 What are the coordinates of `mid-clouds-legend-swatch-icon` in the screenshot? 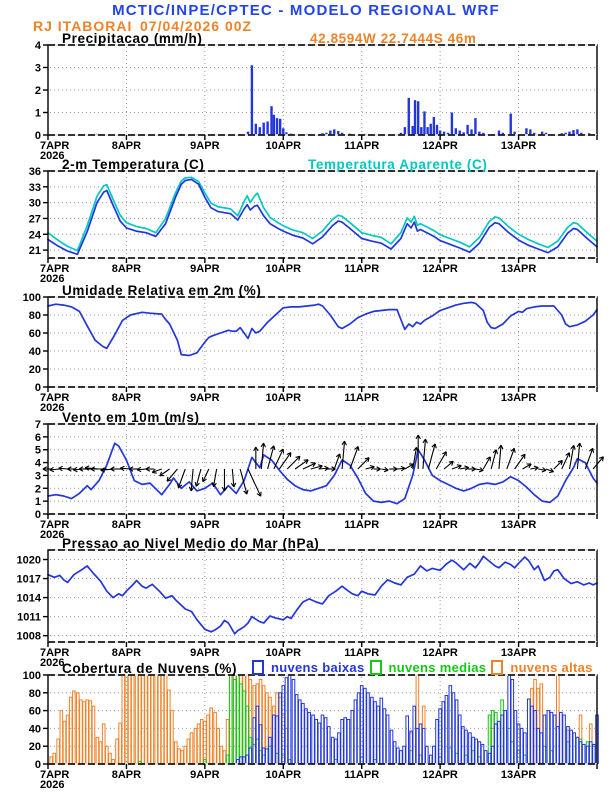 It's located at (375, 667).